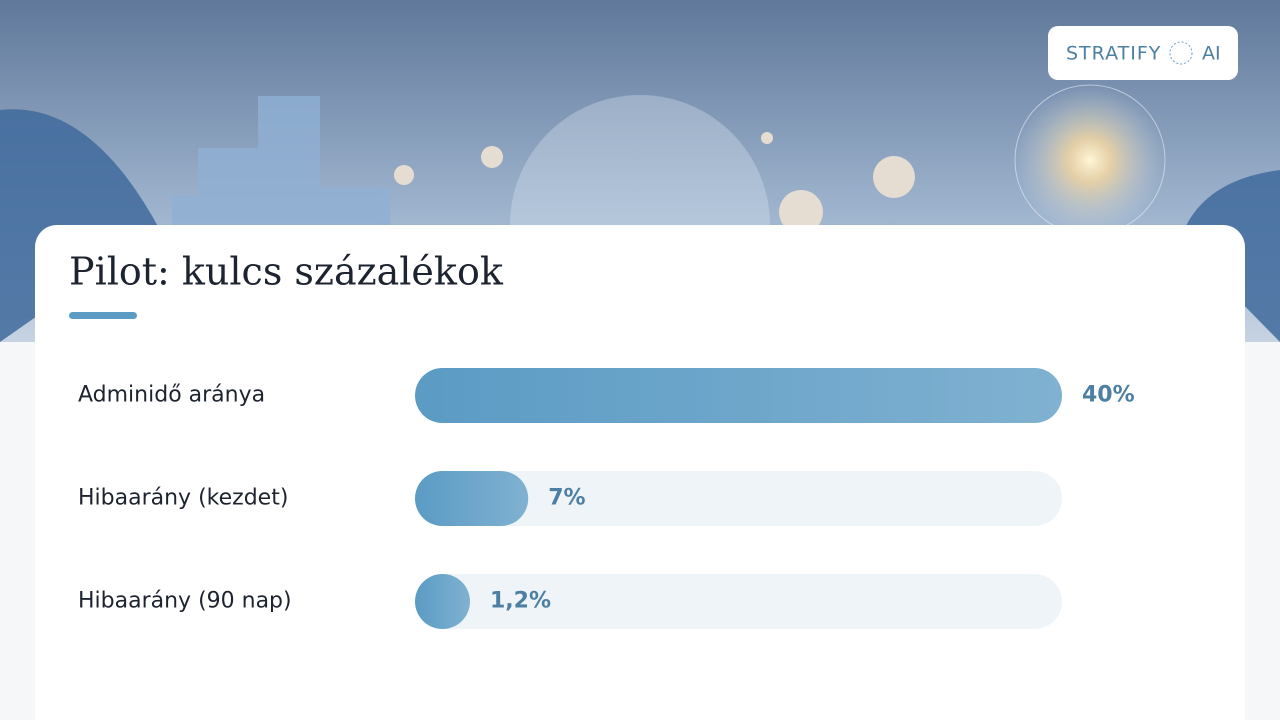 Image resolution: width=1280 pixels, height=720 pixels. Describe the element at coordinates (1113, 54) in the screenshot. I see `logo-name: STRATIFY` at that location.